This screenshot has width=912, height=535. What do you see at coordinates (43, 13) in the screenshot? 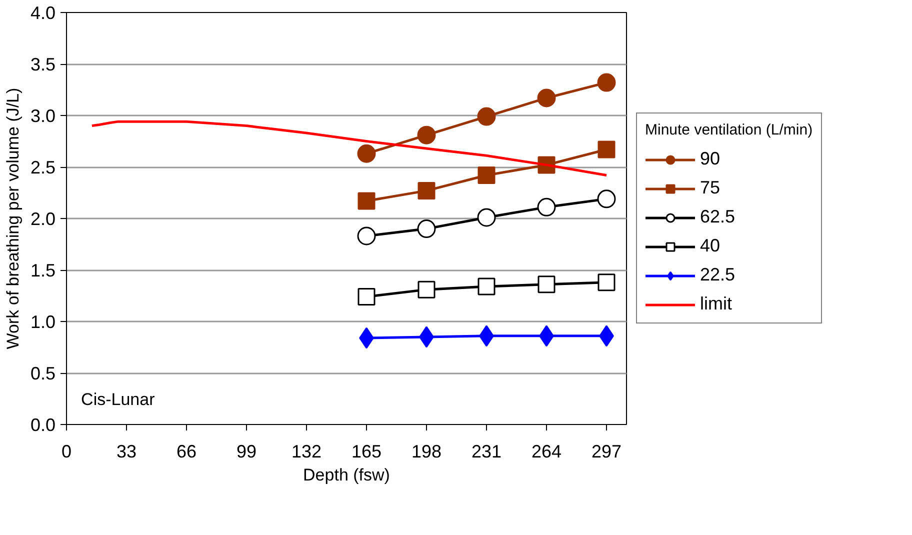
I see `y-tick-label: 4.0` at bounding box center [43, 13].